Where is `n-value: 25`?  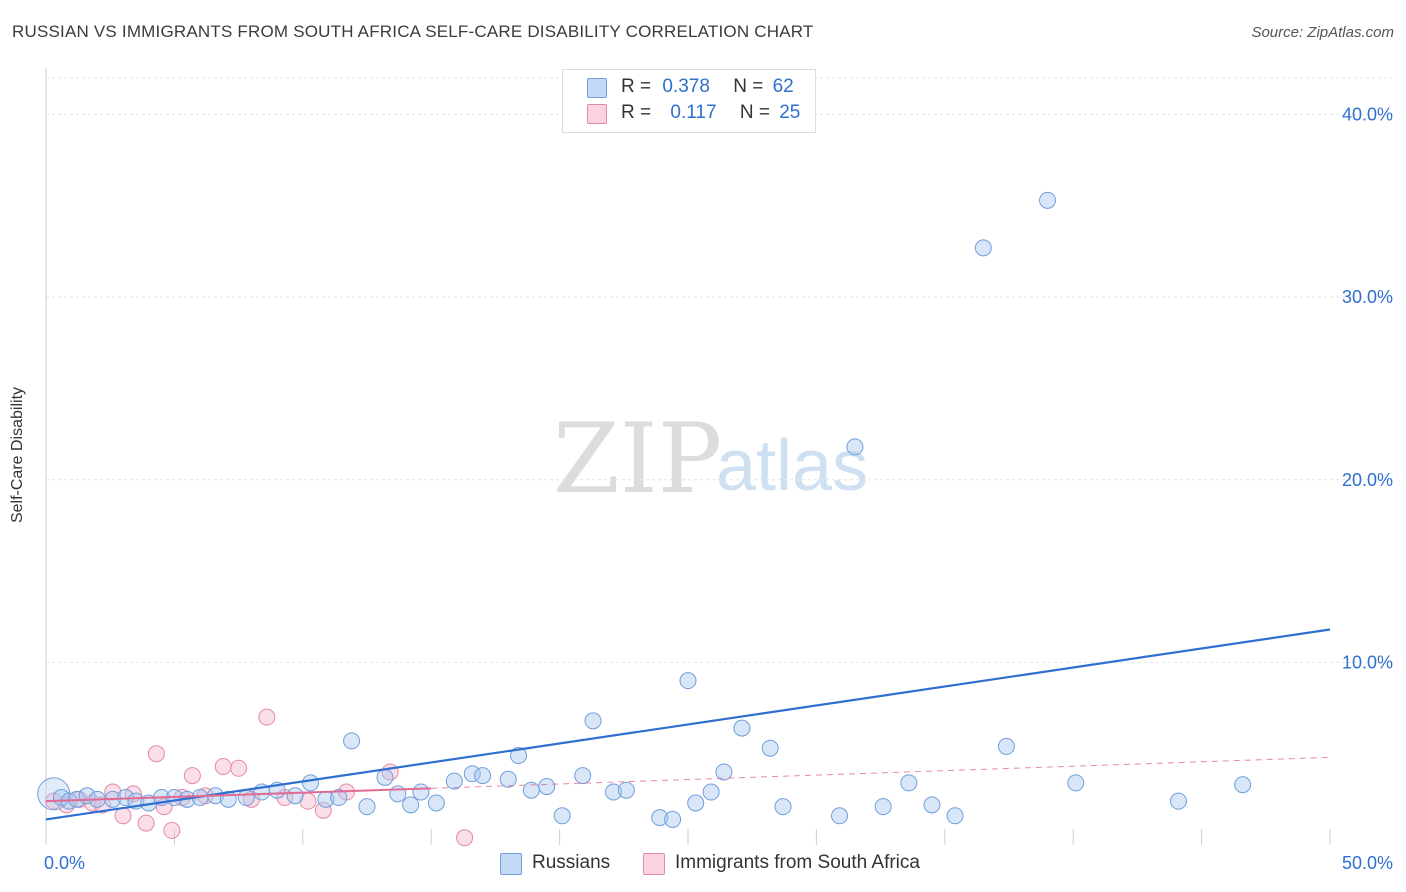
n-value: 25 is located at coordinates (790, 112).